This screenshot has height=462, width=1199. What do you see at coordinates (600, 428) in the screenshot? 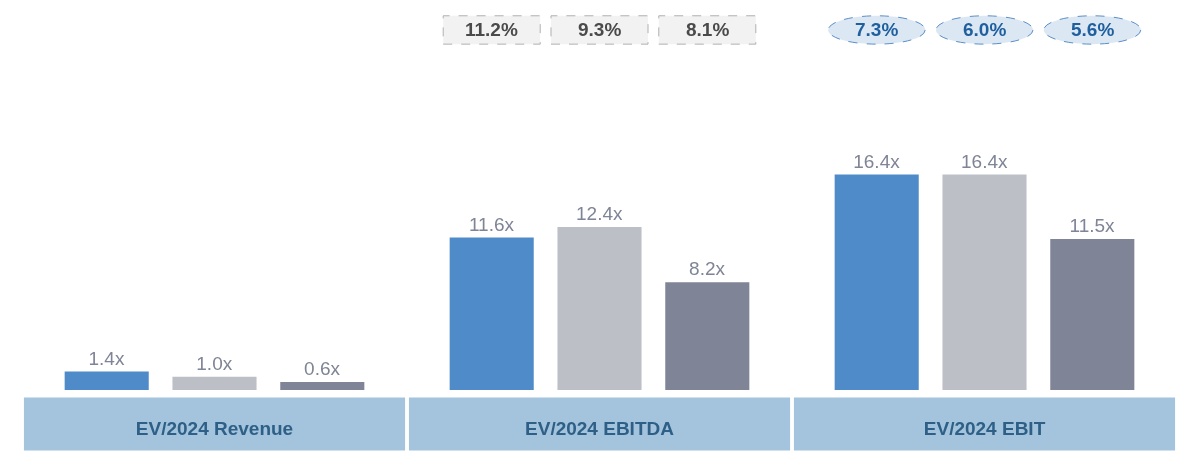
I see `x-tick-label: EV/2024 EBITDA` at bounding box center [600, 428].